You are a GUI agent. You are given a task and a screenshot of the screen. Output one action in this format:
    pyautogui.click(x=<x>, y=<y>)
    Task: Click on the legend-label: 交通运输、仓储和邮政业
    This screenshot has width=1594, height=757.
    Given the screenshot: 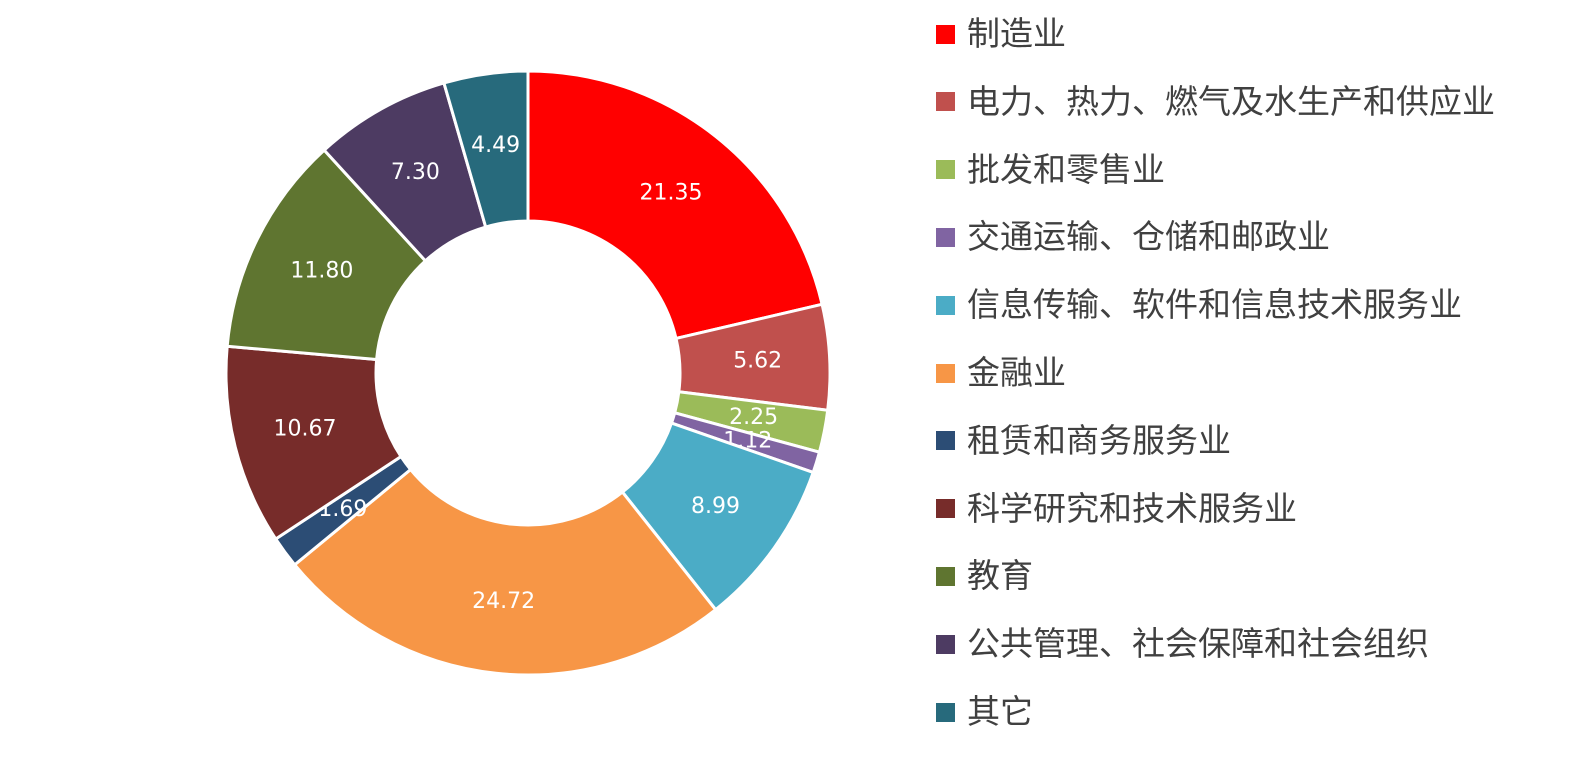 What is the action you would take?
    pyautogui.click(x=1148, y=237)
    